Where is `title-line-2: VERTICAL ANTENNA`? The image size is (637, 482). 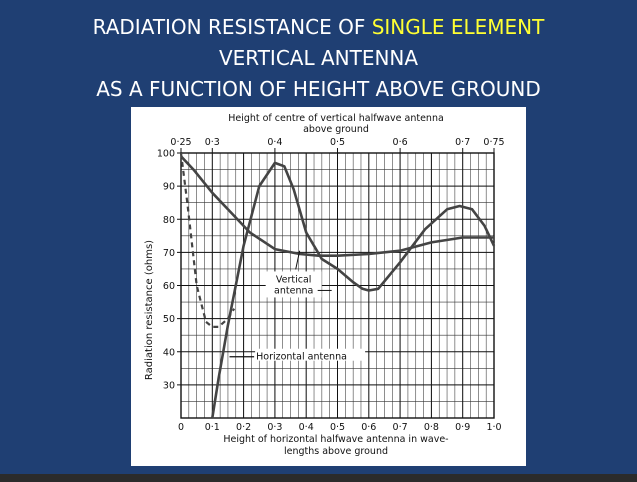 title-line-2: VERTICAL ANTENNA is located at coordinates (318, 58).